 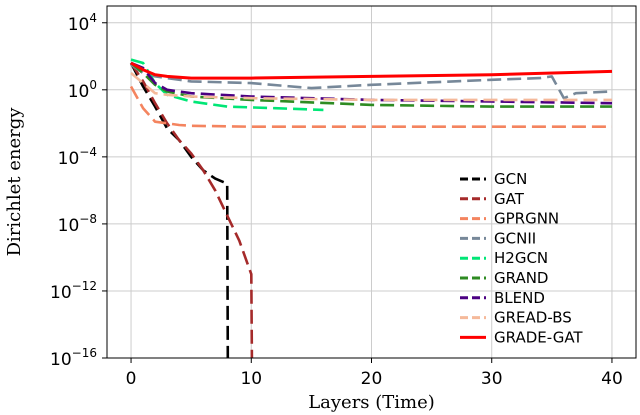 What do you see at coordinates (88, 219) in the screenshot?
I see `y-tick-exponent: −8` at bounding box center [88, 219].